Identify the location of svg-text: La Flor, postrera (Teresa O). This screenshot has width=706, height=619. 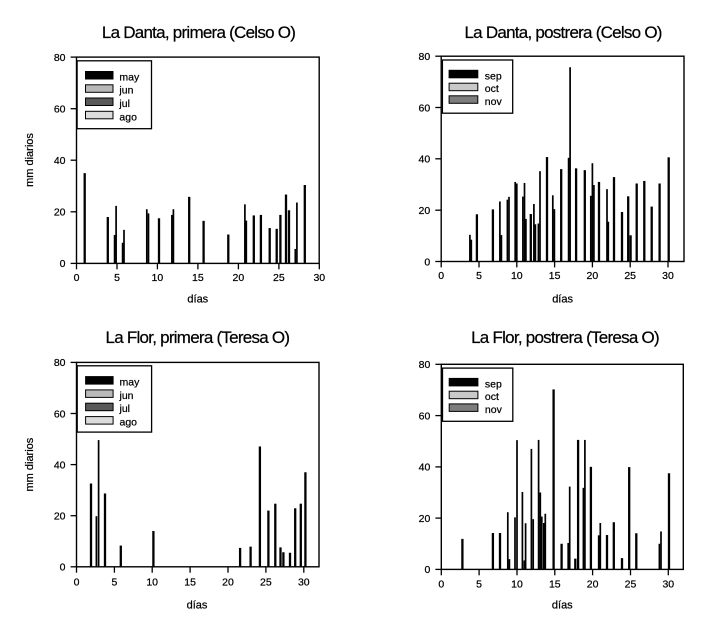
(565, 337).